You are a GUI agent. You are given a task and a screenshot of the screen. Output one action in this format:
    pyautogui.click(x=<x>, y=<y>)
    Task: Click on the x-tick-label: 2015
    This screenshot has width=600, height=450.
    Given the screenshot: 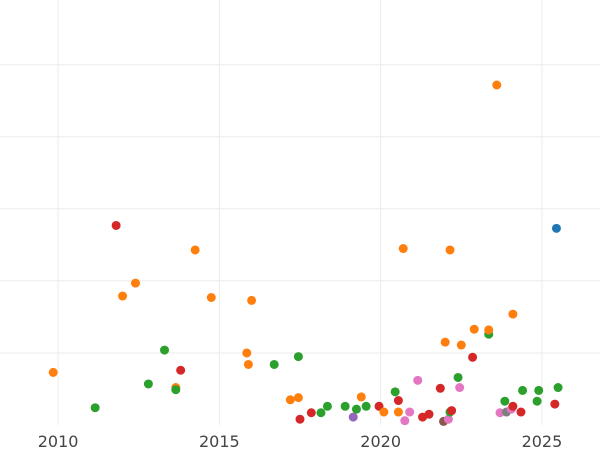 What is the action you would take?
    pyautogui.click(x=219, y=441)
    